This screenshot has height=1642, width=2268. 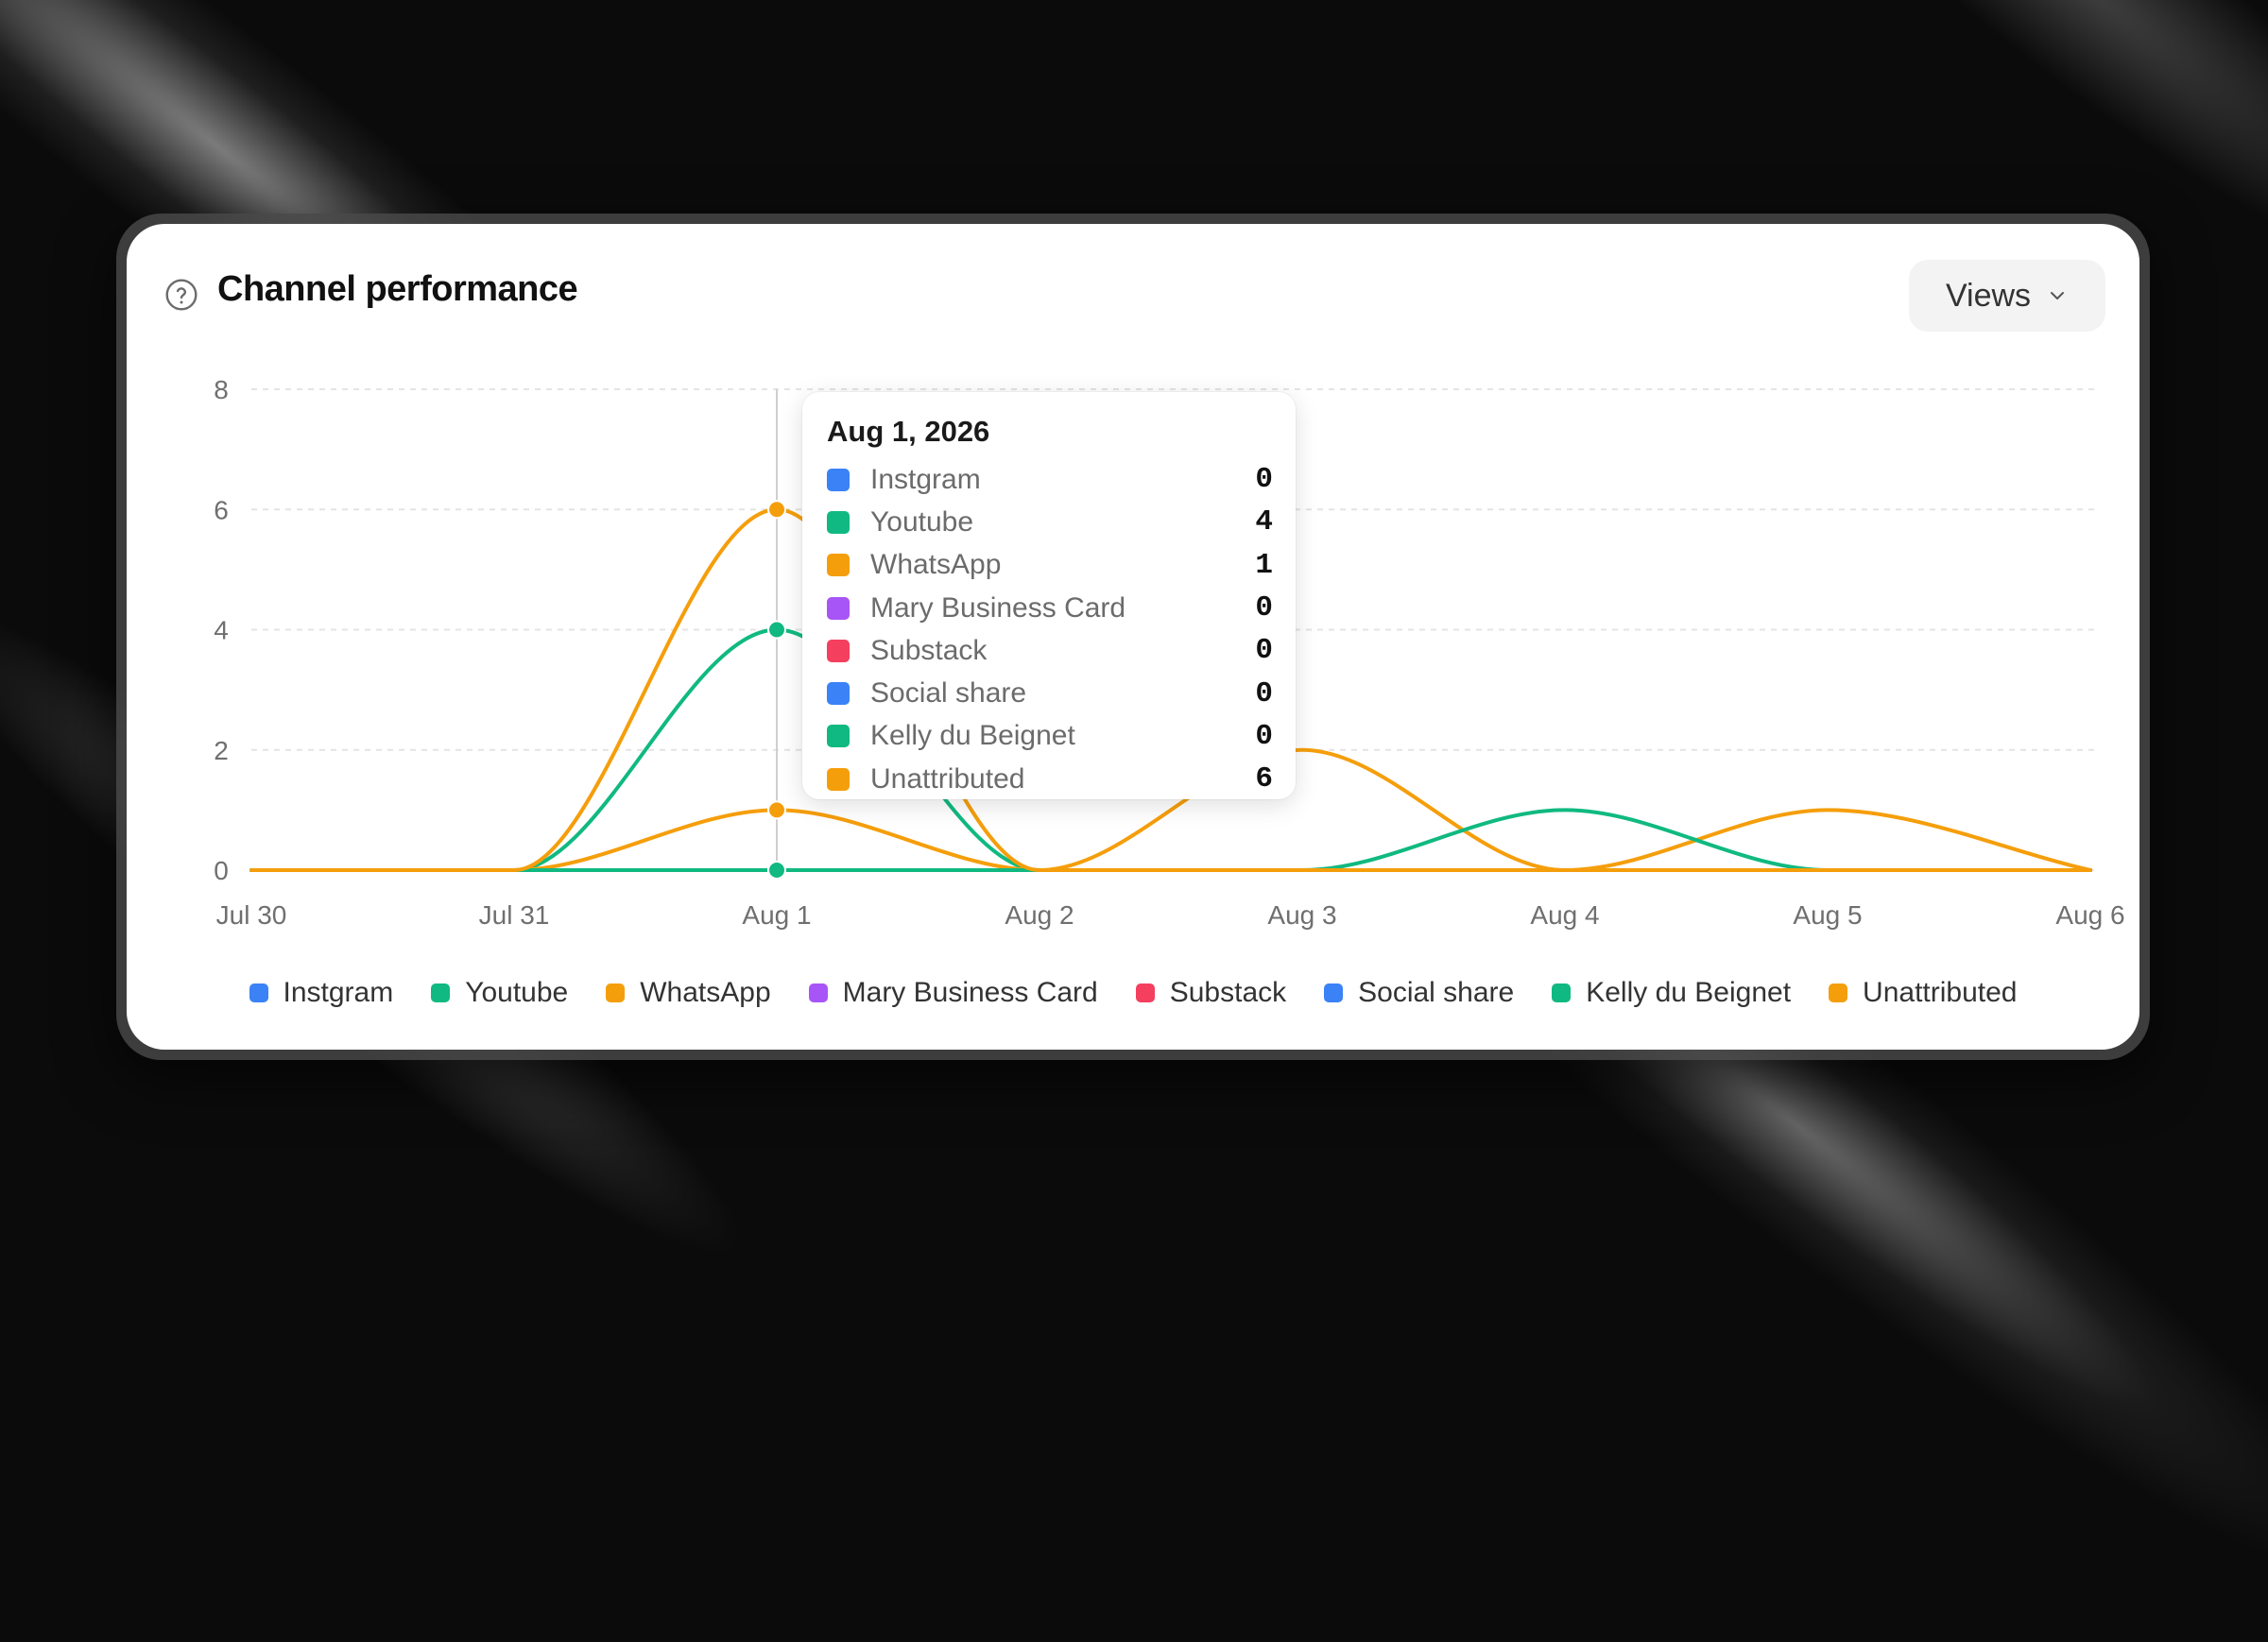 What do you see at coordinates (221, 870) in the screenshot?
I see `y-tick-label: 0` at bounding box center [221, 870].